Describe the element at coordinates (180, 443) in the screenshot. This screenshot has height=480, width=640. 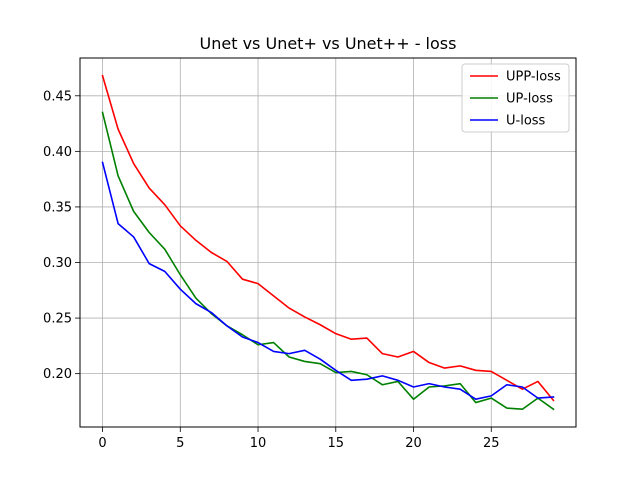
I see `x-tick-label: 5` at that location.